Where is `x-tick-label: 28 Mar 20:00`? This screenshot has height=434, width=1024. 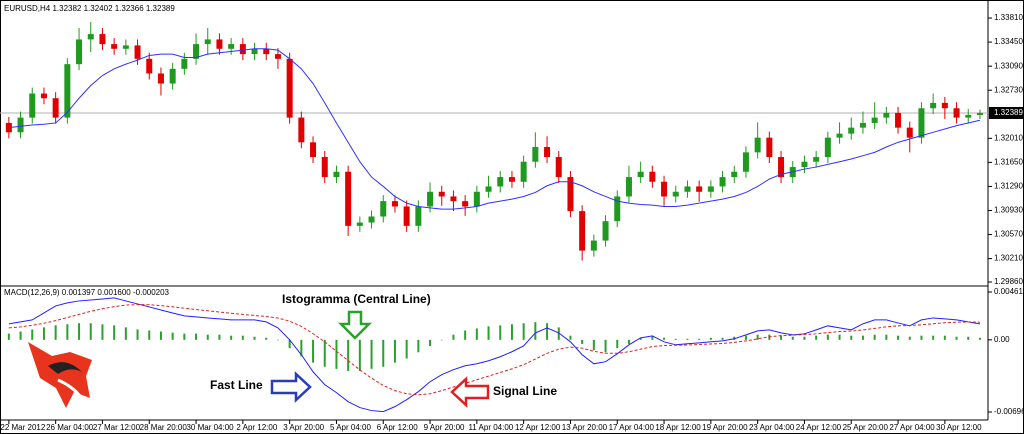 x-tick-label: 28 Mar 20:00 is located at coordinates (164, 427).